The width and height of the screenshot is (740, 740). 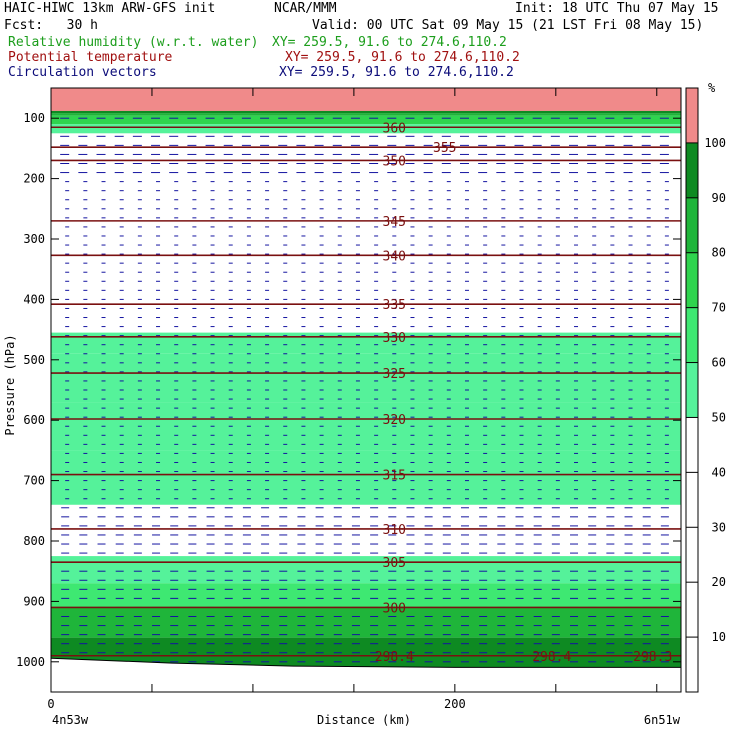 I want to click on colorbar-tick-label: 100, so click(x=715, y=143).